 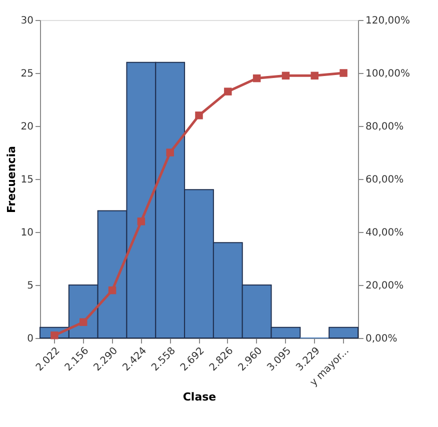 What do you see at coordinates (199, 397) in the screenshot?
I see `x-axis-title: Clase` at bounding box center [199, 397].